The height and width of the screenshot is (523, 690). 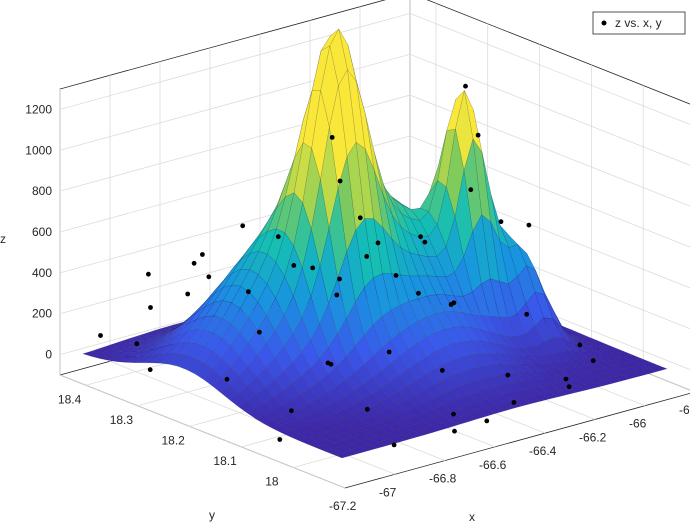 I want to click on y-tick-label: 18.2, so click(x=174, y=440).